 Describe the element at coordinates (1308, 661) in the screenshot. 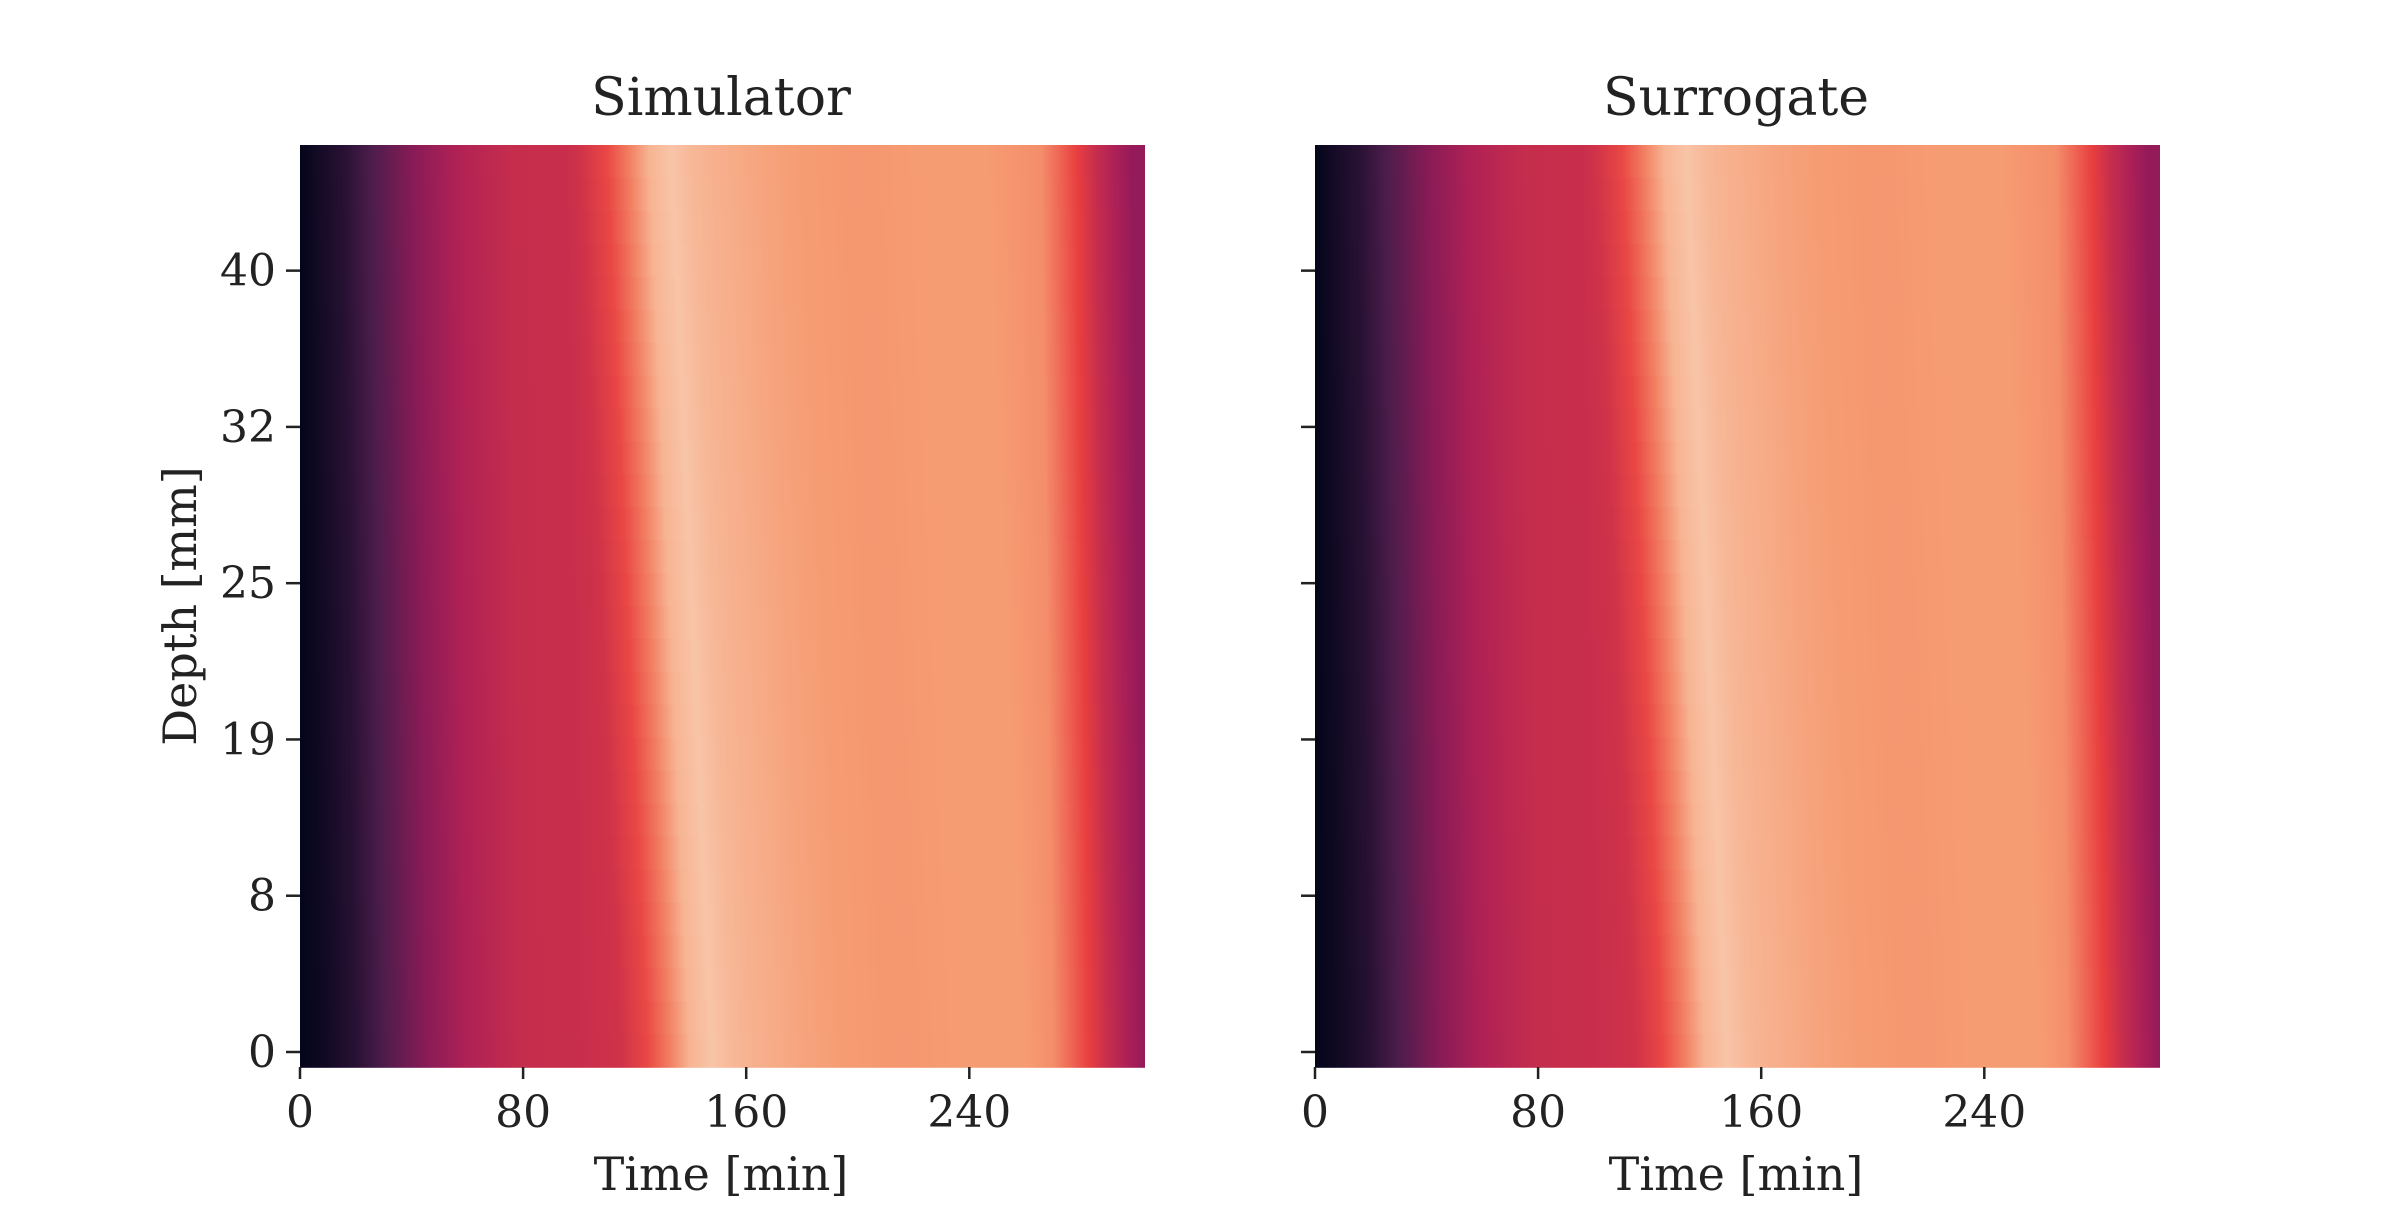

I see `y-axis` at that location.